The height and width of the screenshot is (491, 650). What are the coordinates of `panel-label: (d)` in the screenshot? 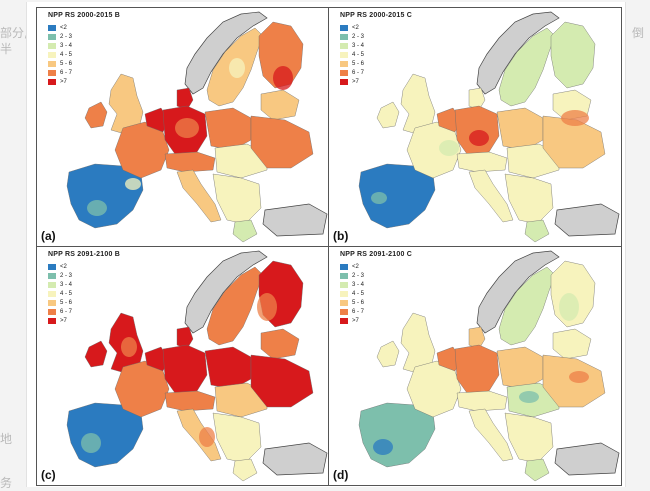 It's located at (341, 475).